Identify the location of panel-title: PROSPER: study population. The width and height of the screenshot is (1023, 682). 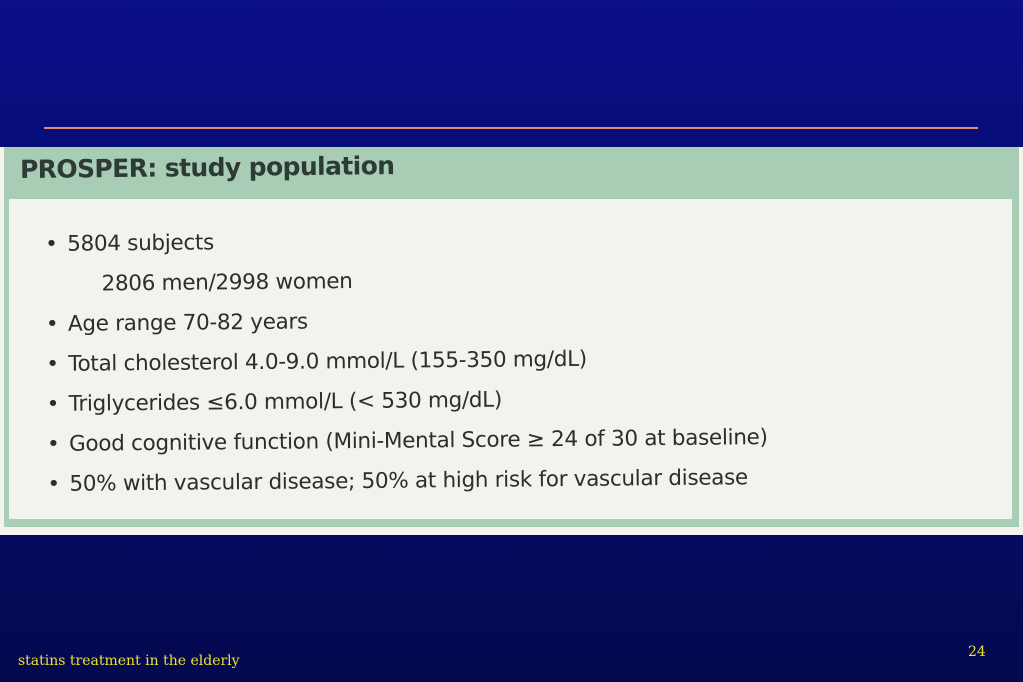
(207, 167).